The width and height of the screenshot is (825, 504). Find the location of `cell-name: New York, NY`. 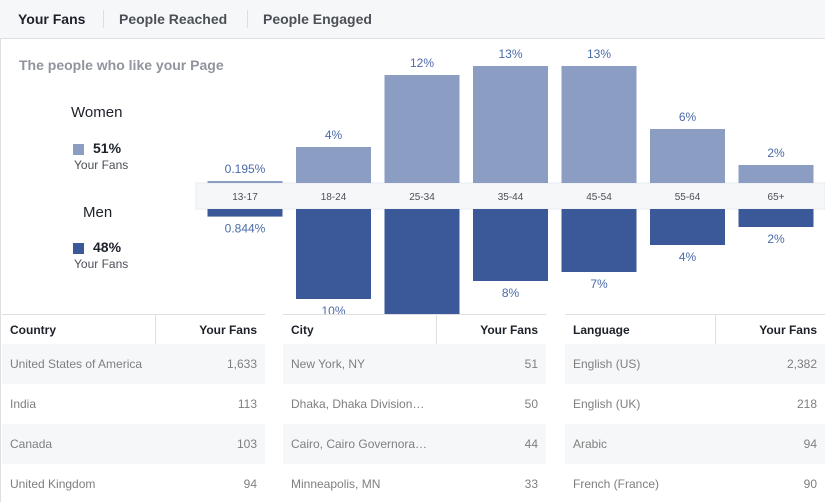

cell-name: New York, NY is located at coordinates (328, 364).